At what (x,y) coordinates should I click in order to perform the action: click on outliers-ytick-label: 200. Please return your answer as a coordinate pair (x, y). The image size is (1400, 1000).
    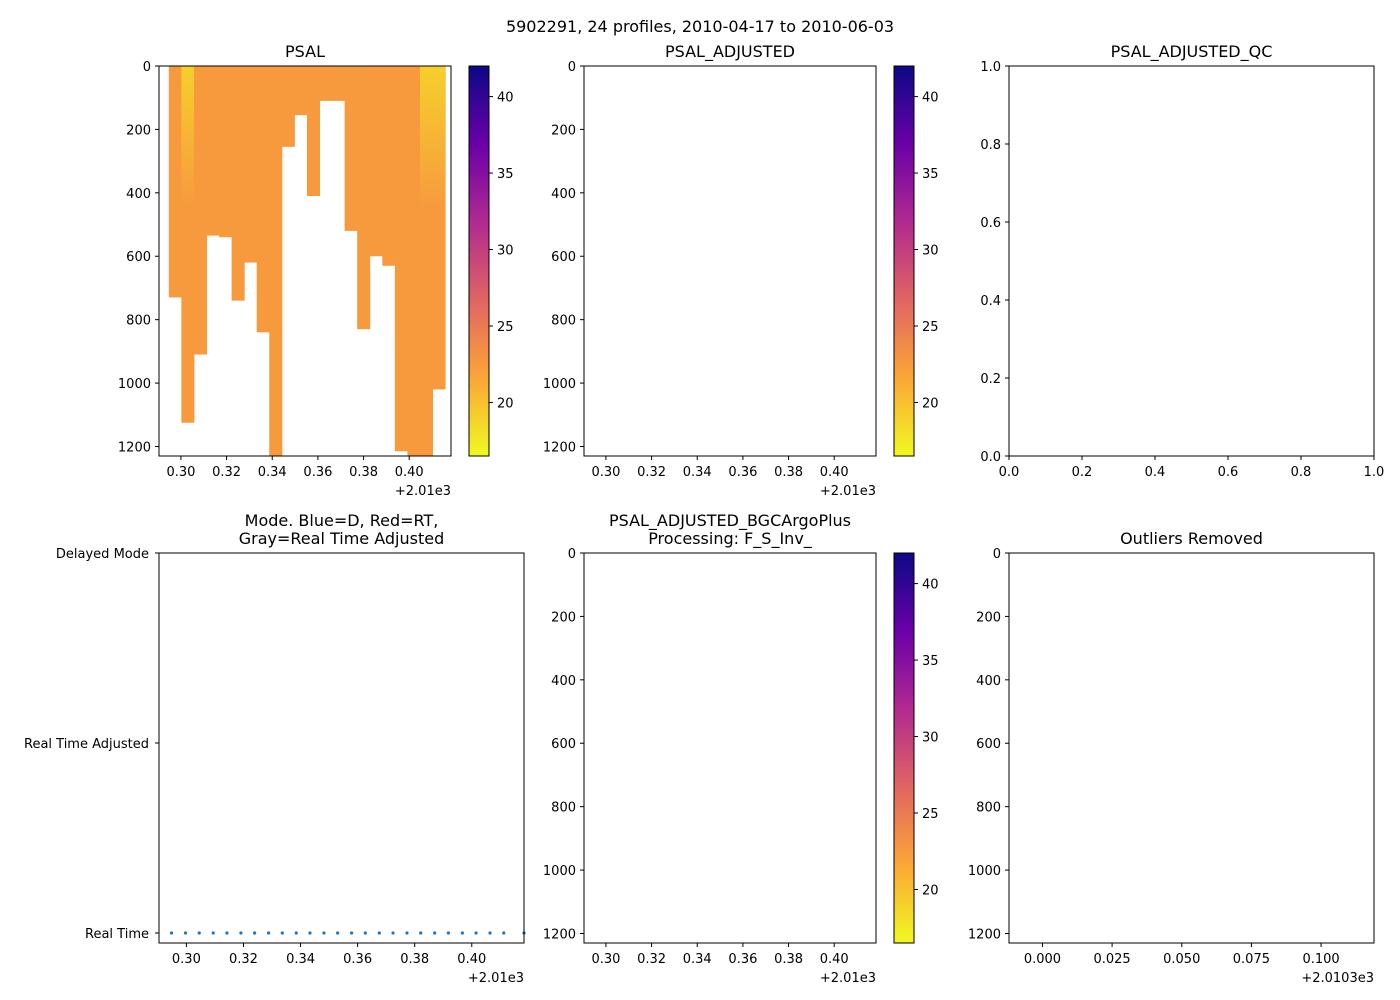
    Looking at the image, I should click on (988, 617).